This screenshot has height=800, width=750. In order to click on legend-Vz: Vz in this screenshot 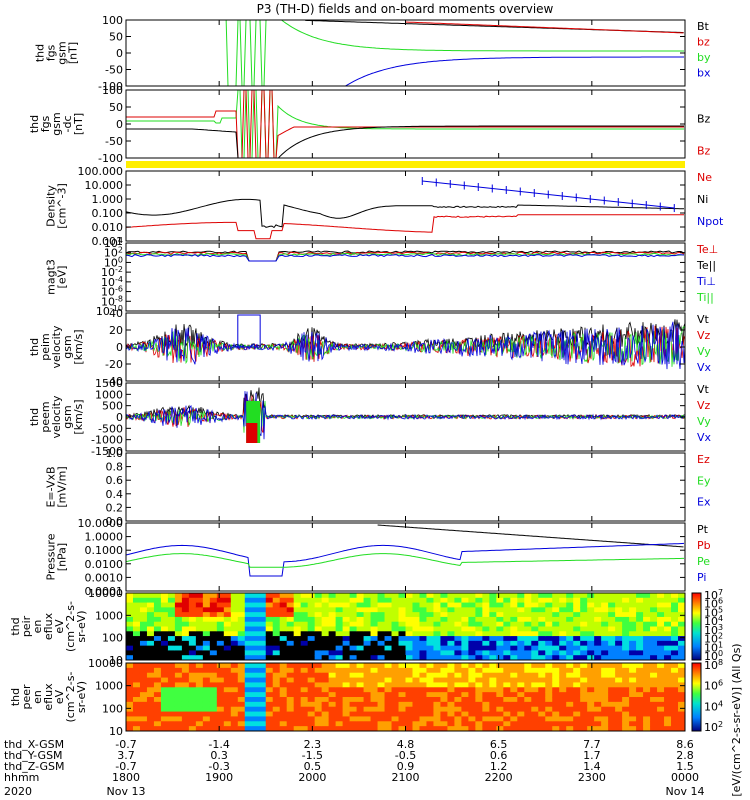, I will do `click(704, 405)`.